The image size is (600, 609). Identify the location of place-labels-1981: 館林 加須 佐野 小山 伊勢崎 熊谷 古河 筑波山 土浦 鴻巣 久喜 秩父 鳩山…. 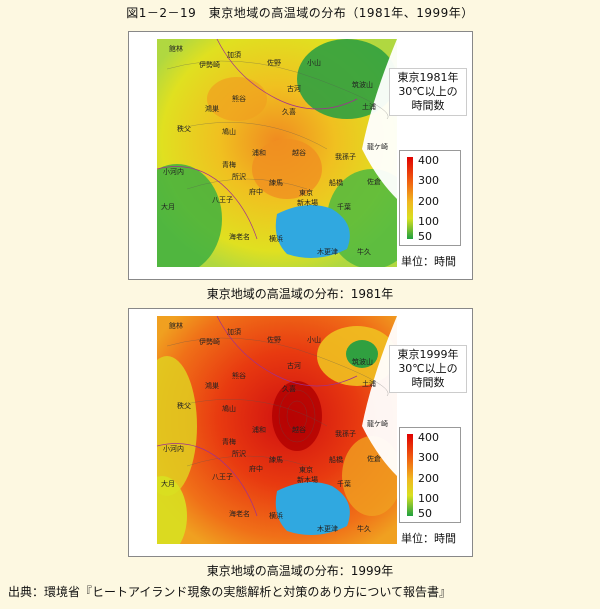
(274, 150).